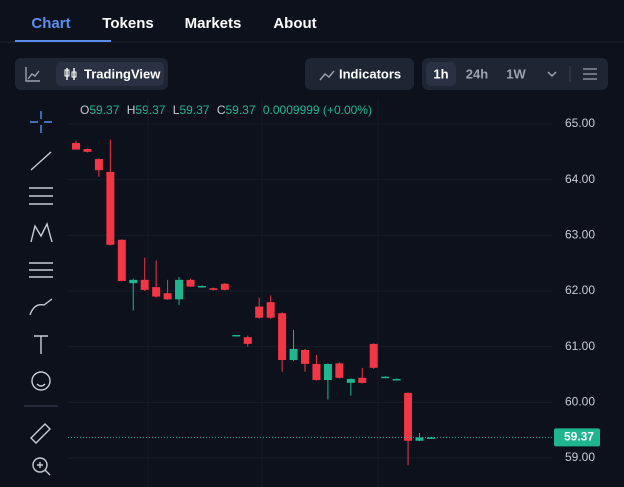 The width and height of the screenshot is (624, 487). Describe the element at coordinates (580, 123) in the screenshot. I see `y-tick-label: 65.00` at that location.